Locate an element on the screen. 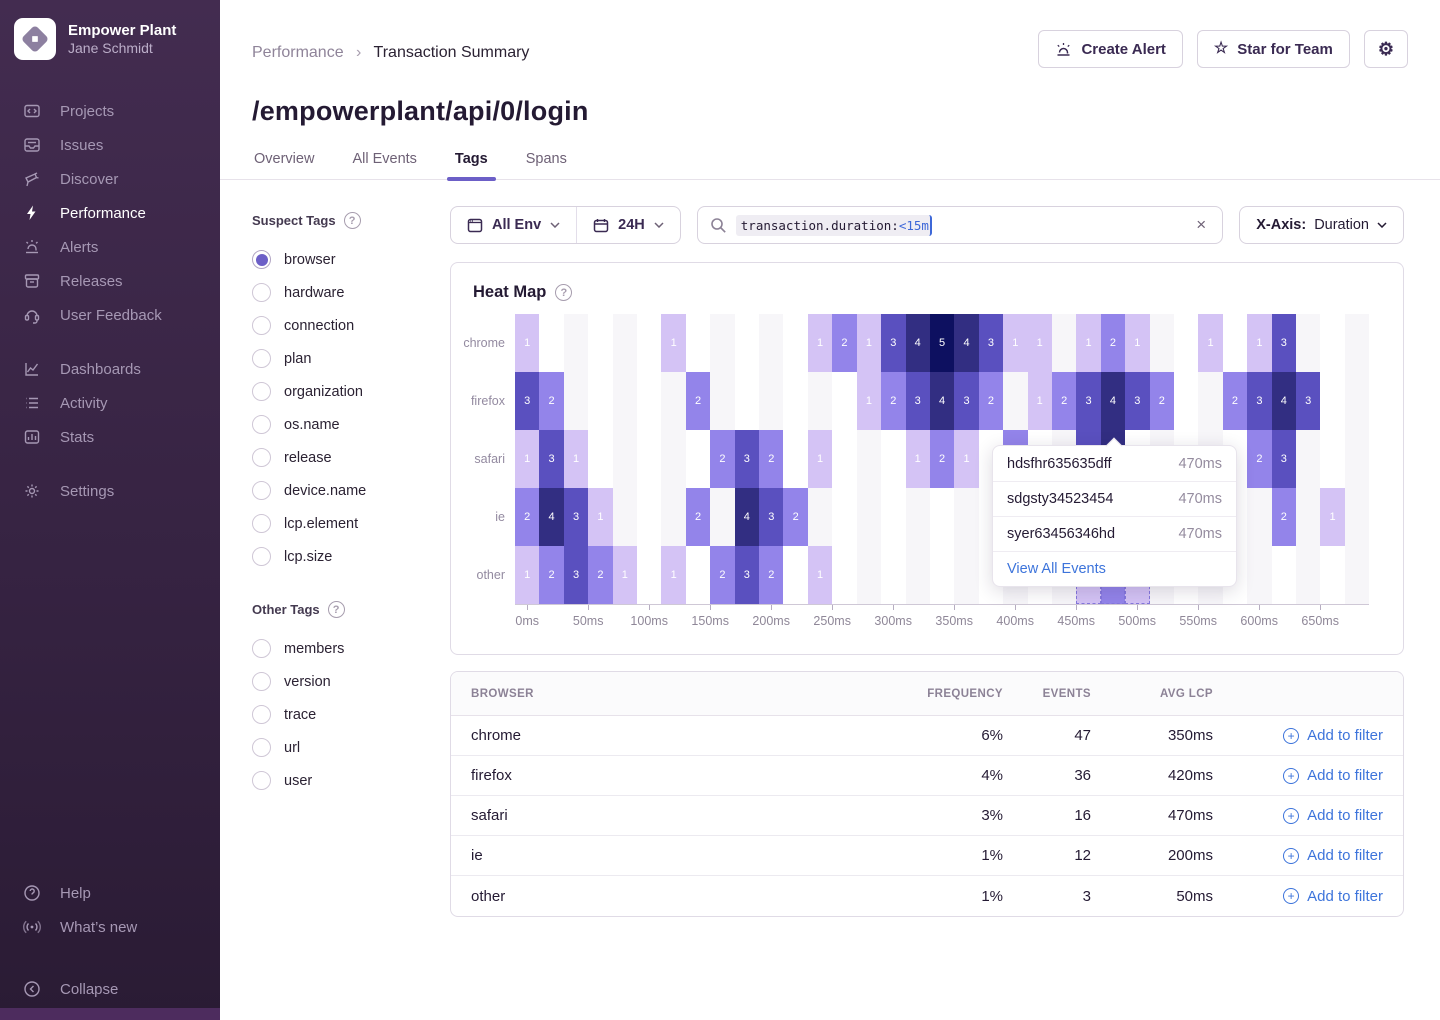 This screenshot has width=1440, height=1020. x-axis-dropdown: X-Axis: Duration is located at coordinates (1321, 225).